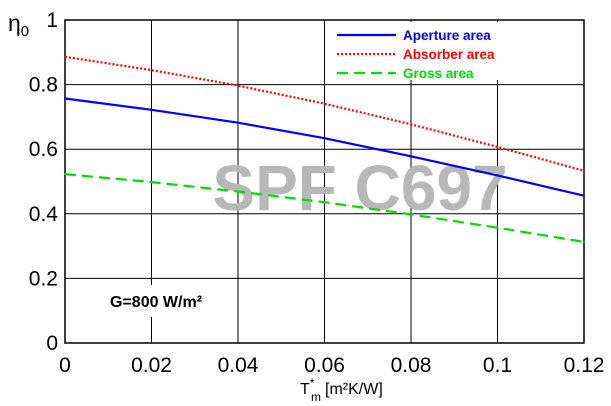 The image size is (611, 406). Describe the element at coordinates (438, 73) in the screenshot. I see `legend-label-gross-area: Gross area` at that location.